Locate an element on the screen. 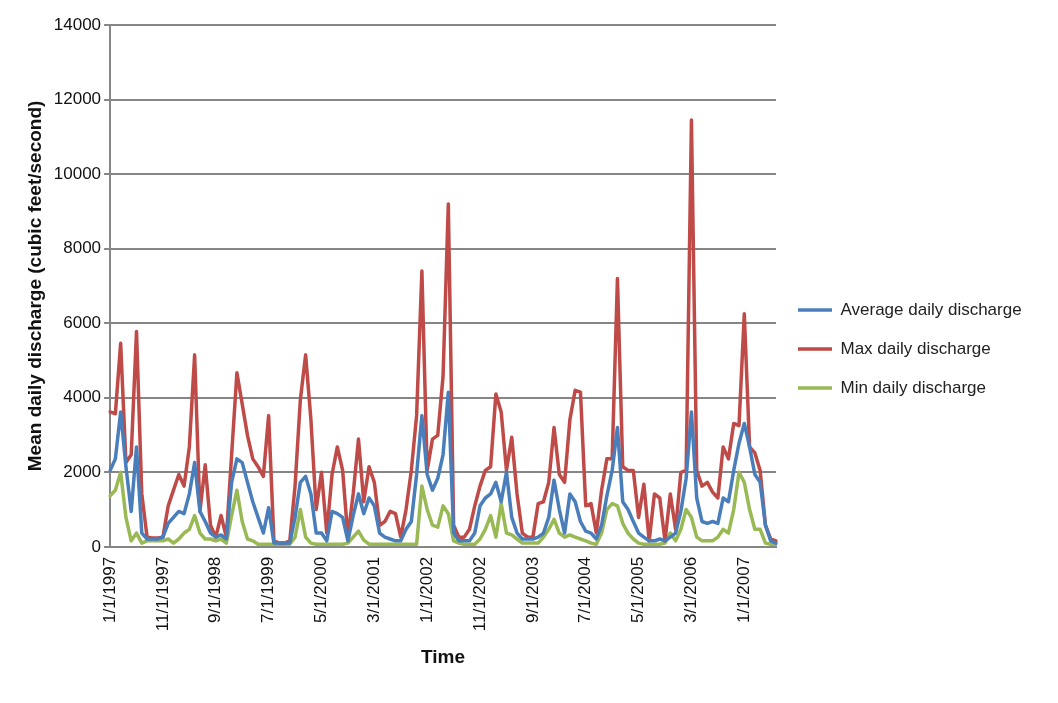 This screenshot has width=1058, height=703. legend-label: Min daily discharge is located at coordinates (913, 387).